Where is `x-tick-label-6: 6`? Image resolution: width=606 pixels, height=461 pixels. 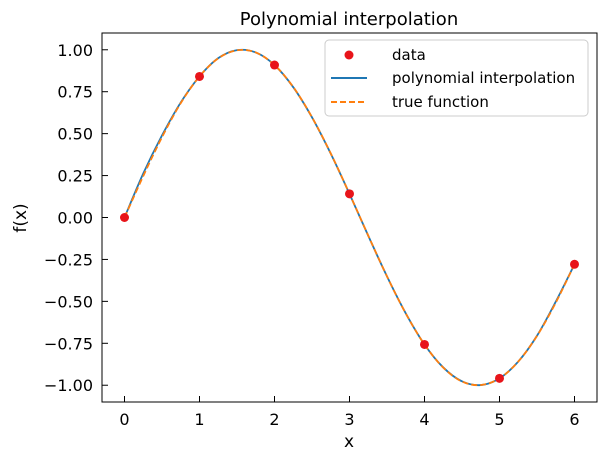 x-tick-label-6: 6 is located at coordinates (574, 419).